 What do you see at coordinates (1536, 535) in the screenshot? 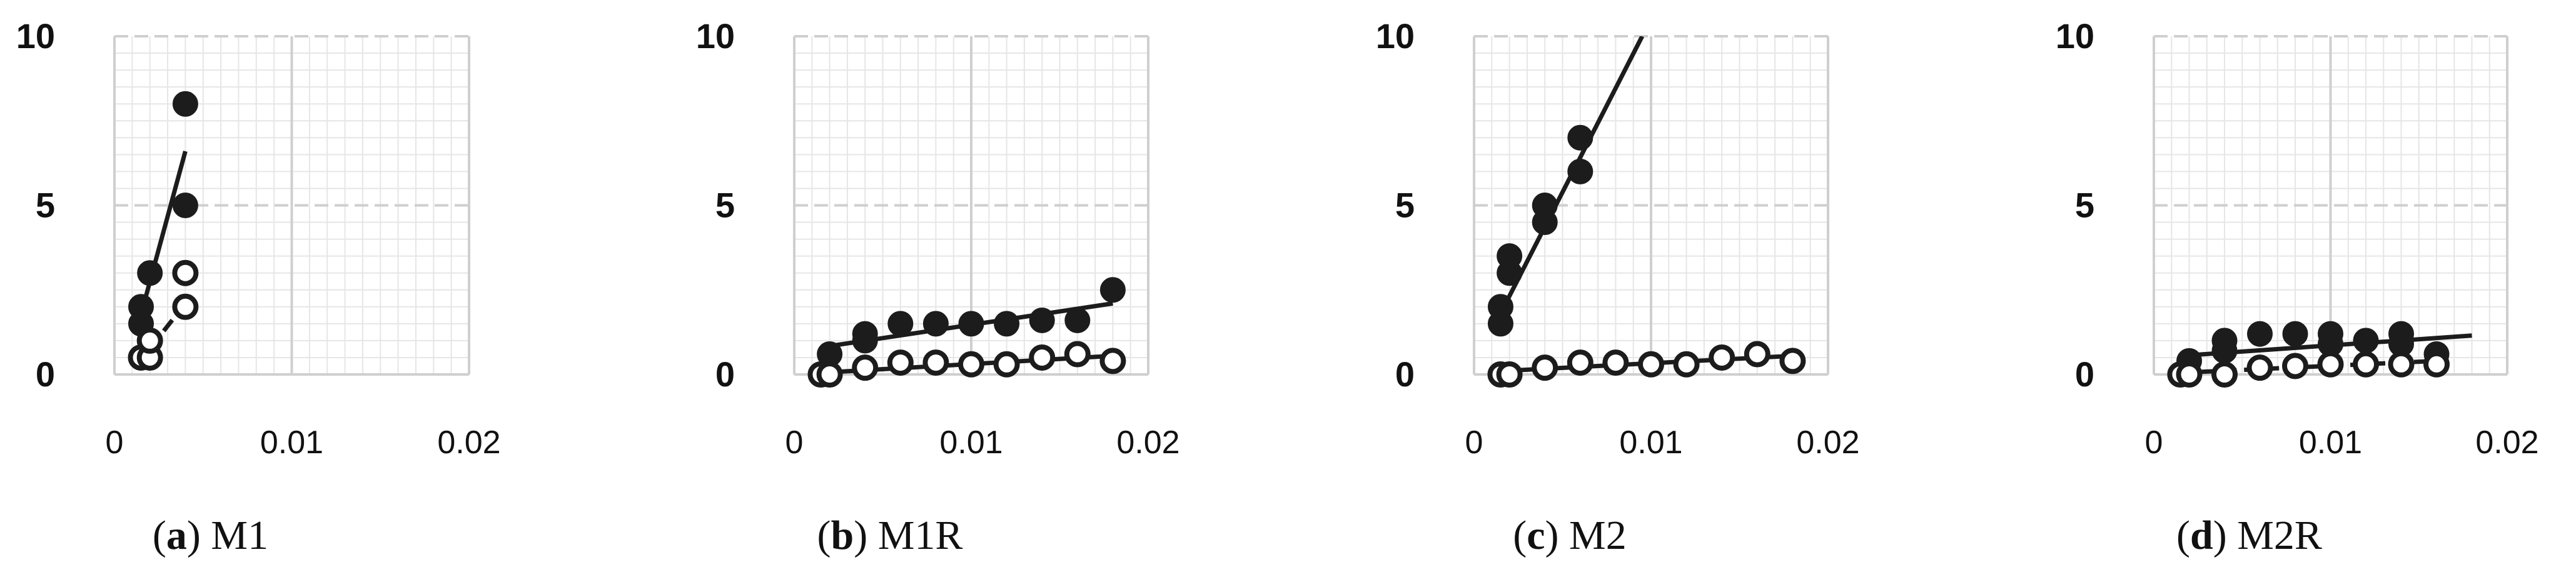
I see `caption-label: c` at bounding box center [1536, 535].